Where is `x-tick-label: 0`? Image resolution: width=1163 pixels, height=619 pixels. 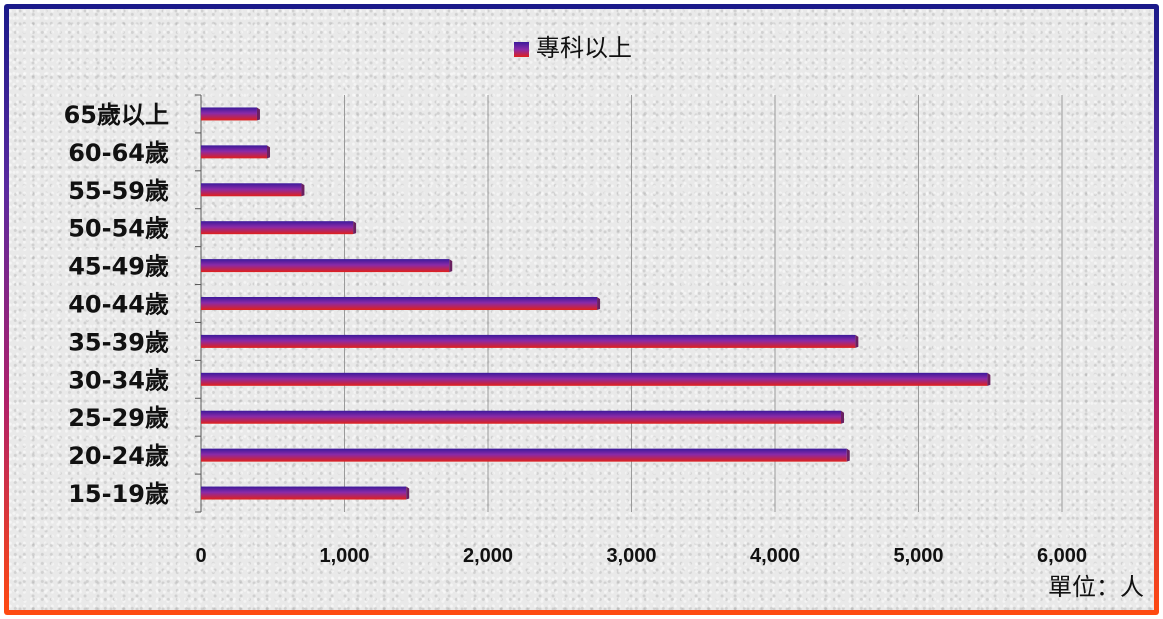
x-tick-label: 0 is located at coordinates (200, 556).